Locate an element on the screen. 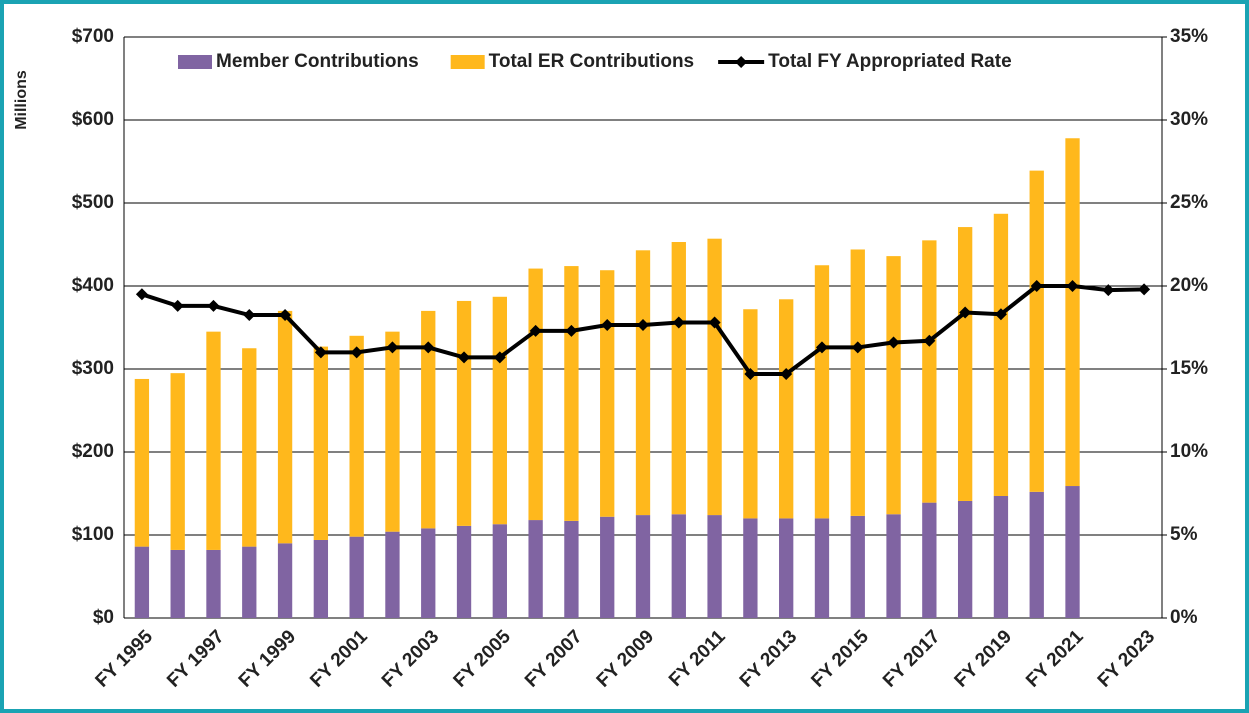  legend-label: Total ER Contributions is located at coordinates (591, 61).